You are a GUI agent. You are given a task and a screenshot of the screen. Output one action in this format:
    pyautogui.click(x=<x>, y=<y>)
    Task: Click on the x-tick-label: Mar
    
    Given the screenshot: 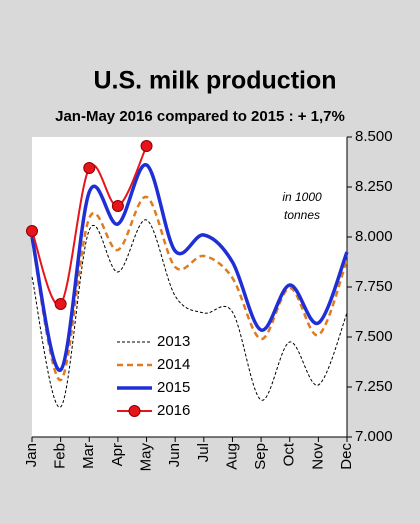 What is the action you would take?
    pyautogui.click(x=88, y=456)
    